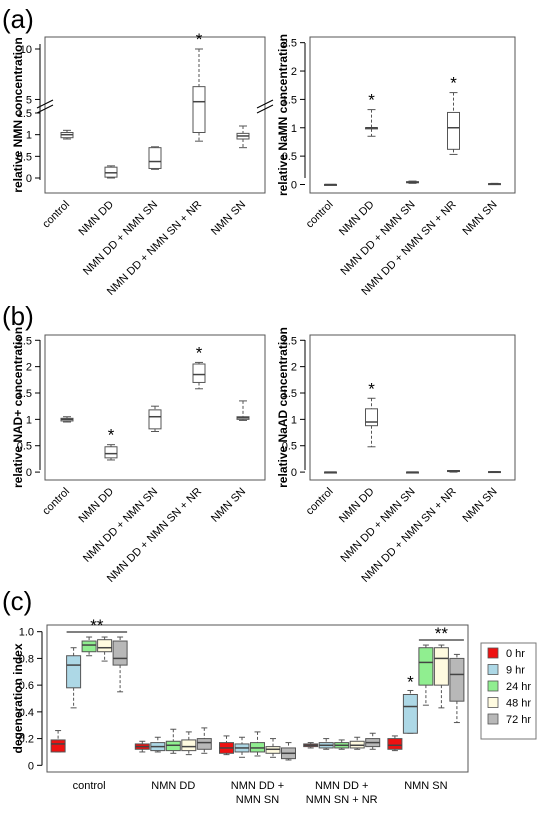 The width and height of the screenshot is (538, 814). Describe the element at coordinates (26, 633) in the screenshot. I see `y-tick-label: 1.0` at that location.